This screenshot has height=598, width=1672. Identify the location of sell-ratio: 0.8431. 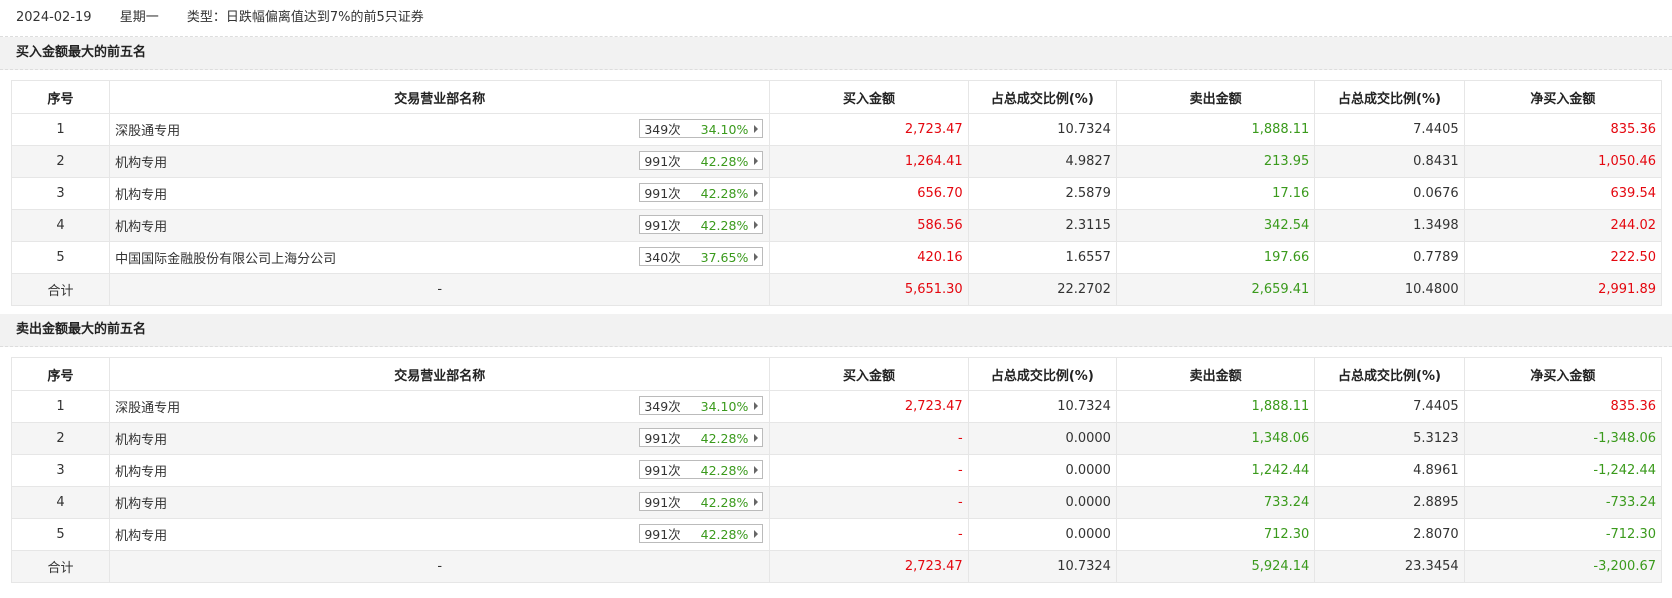
(1389, 161).